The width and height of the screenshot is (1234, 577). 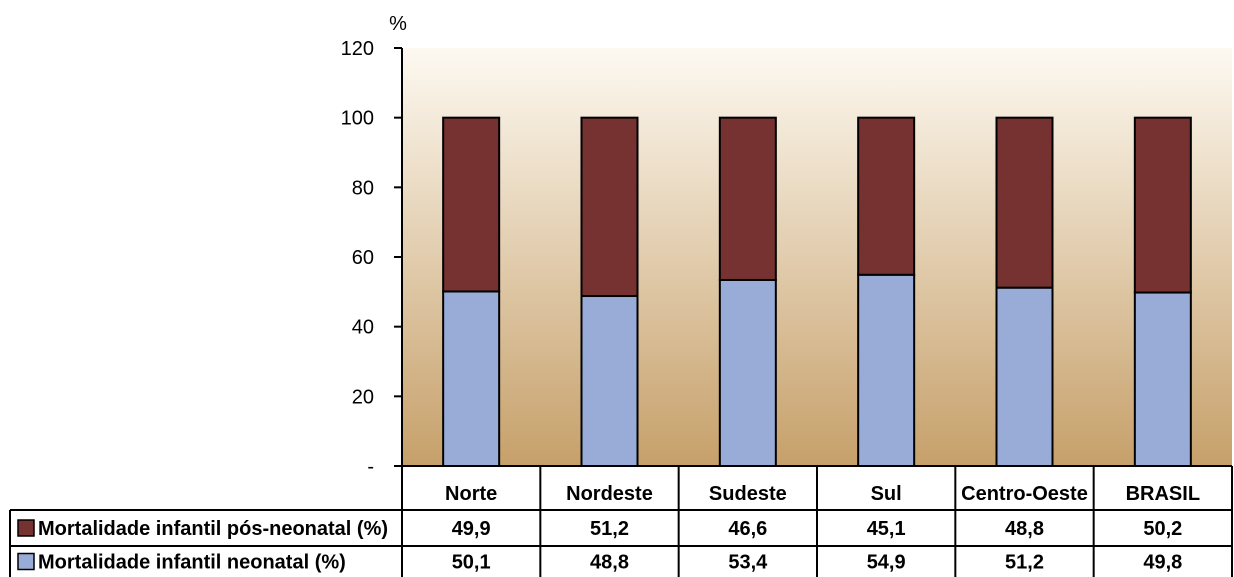 I want to click on y-tick-label: 20, so click(x=363, y=397).